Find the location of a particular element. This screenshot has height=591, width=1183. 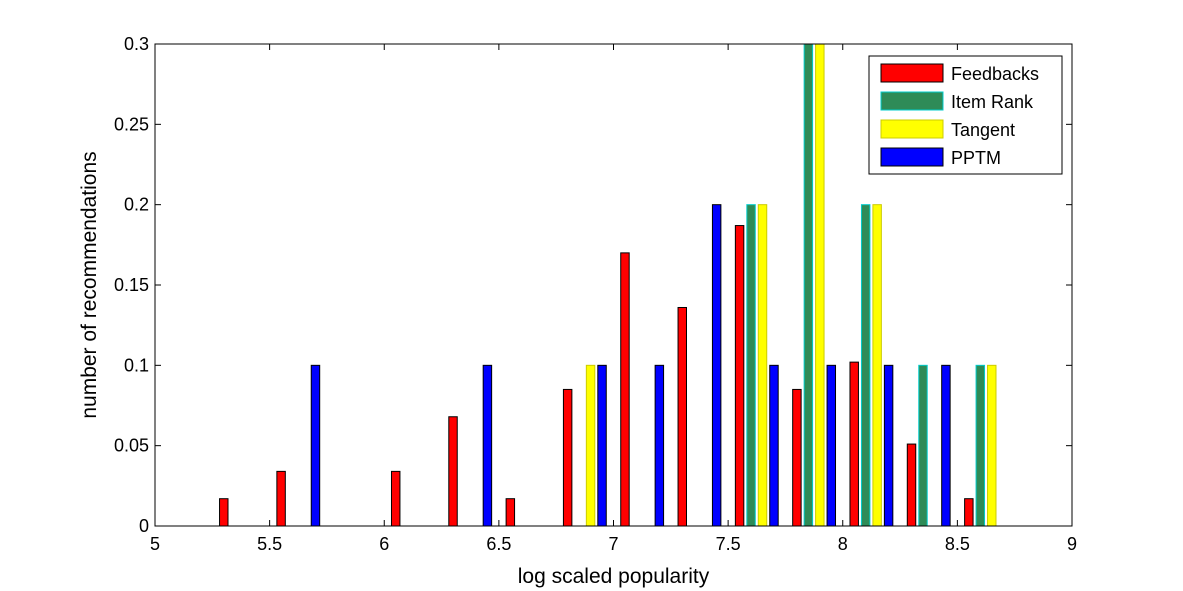

y-tick-label: 0.05 is located at coordinates (131, 446).